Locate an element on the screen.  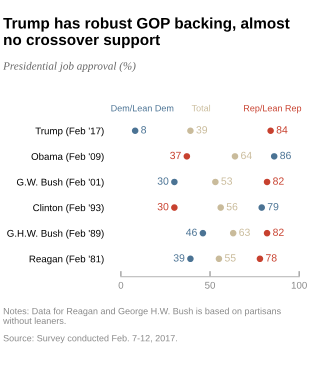
x-tick-label: 100 is located at coordinates (299, 285).